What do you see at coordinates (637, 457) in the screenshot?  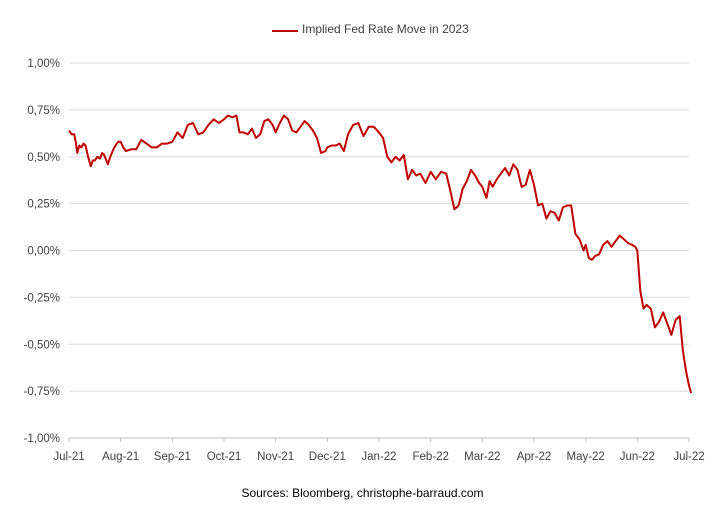 I see `x-tick-label: Jun-22` at bounding box center [637, 457].